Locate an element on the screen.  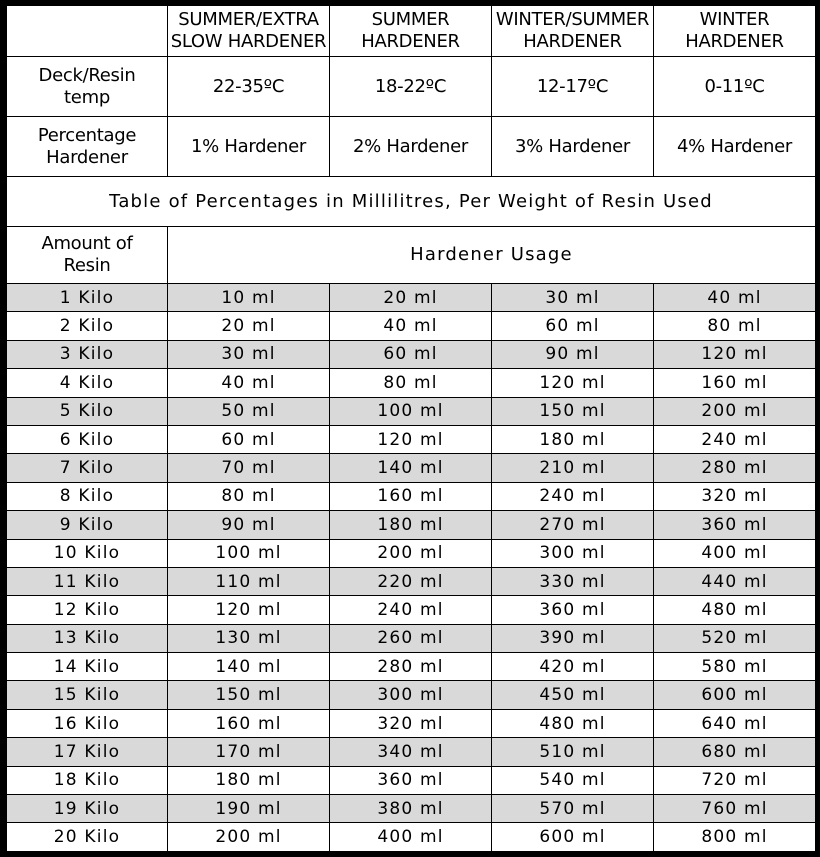
amount-cell: 16 Kilo is located at coordinates (87, 723).